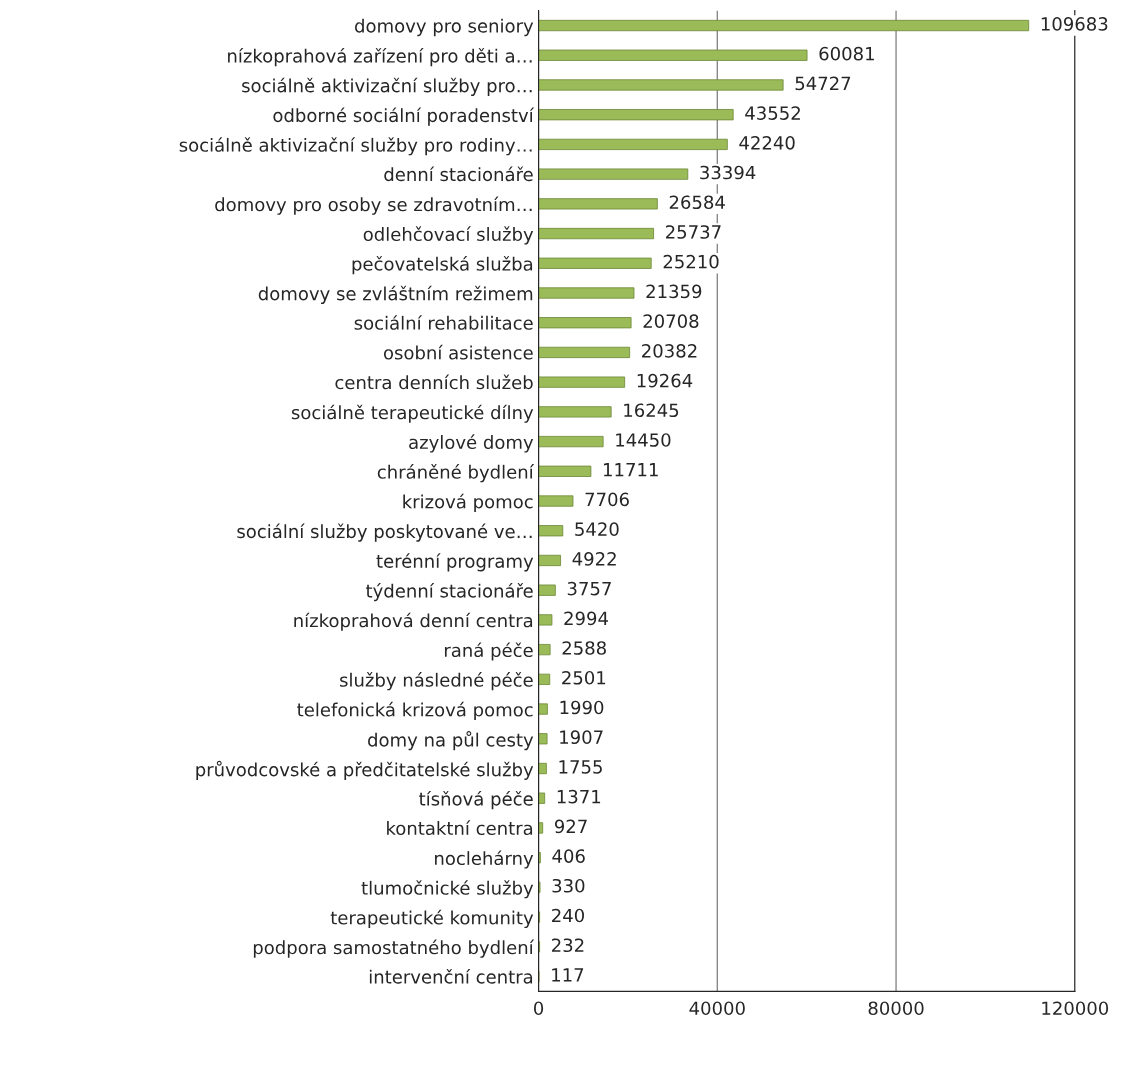 Image resolution: width=1141 pixels, height=1066 pixels. Describe the element at coordinates (581, 737) in the screenshot. I see `data-label: 1907` at that location.